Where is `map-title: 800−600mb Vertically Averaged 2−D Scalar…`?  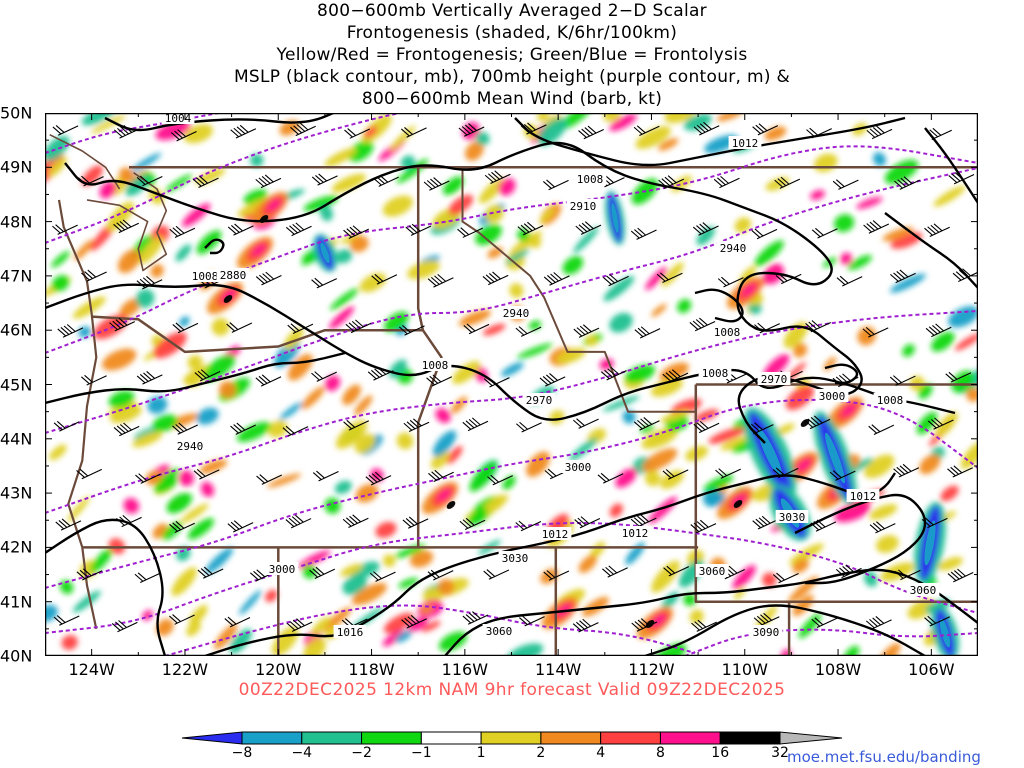
map-title: 800−600mb Vertically Averaged 2−D Scalar… is located at coordinates (512, 55).